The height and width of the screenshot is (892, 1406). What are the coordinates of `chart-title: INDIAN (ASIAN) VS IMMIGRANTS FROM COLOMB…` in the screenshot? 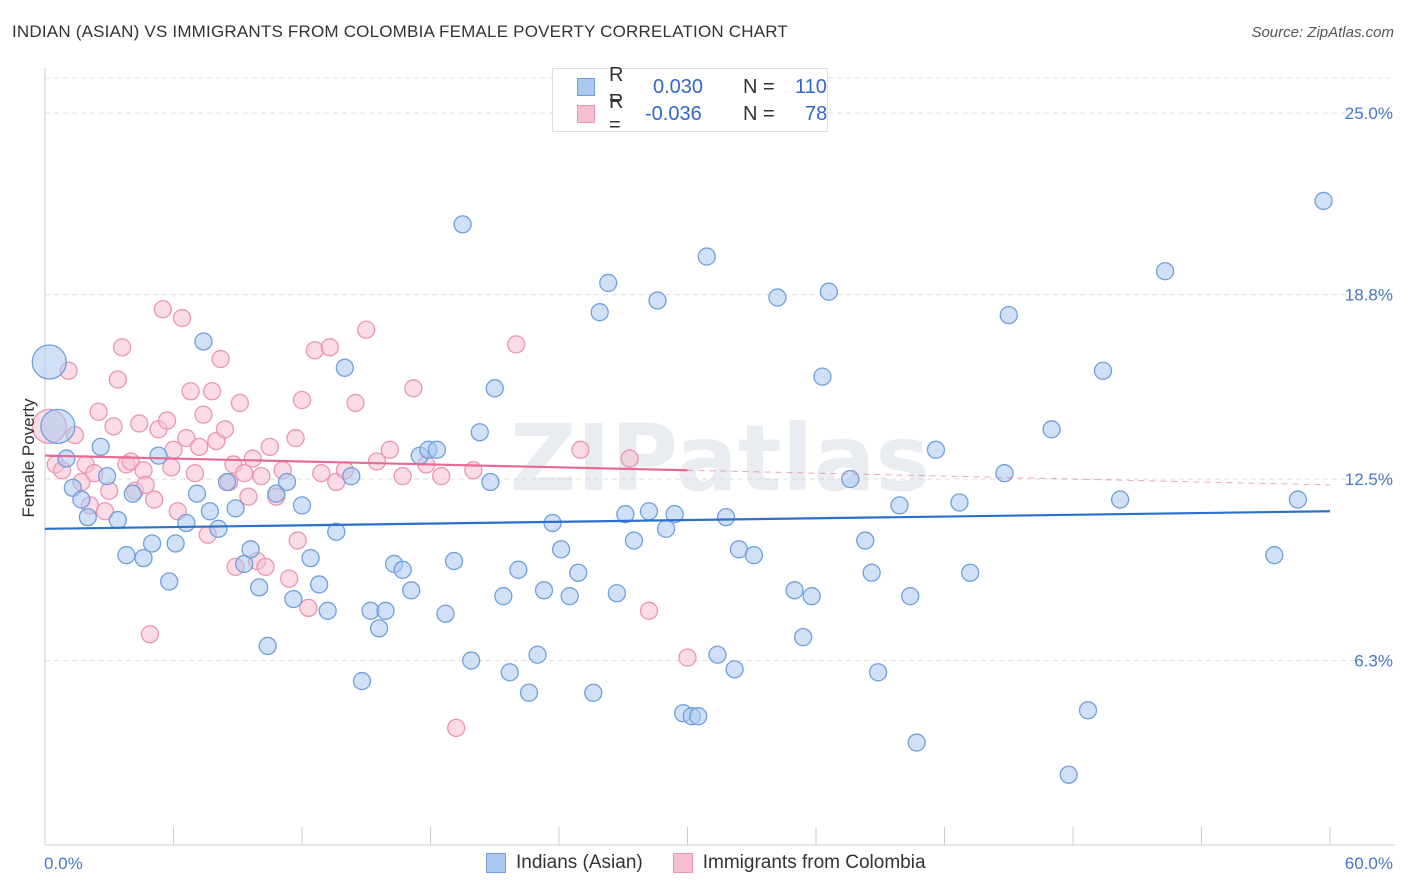 It's located at (400, 31).